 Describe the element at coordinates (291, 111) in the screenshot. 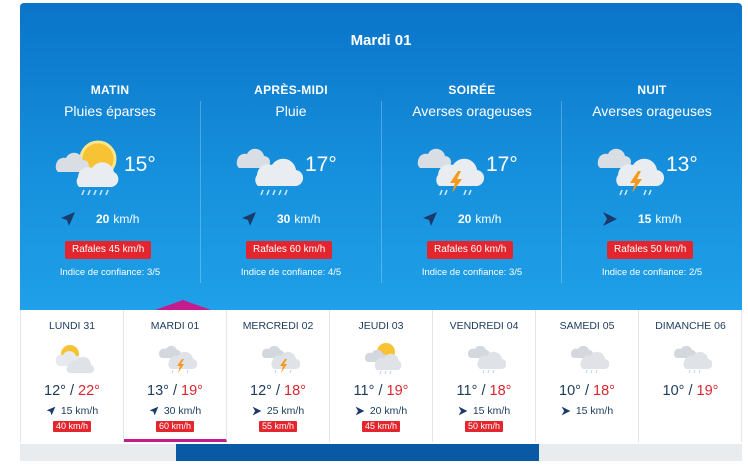

I see `period-condition: Pluie` at that location.